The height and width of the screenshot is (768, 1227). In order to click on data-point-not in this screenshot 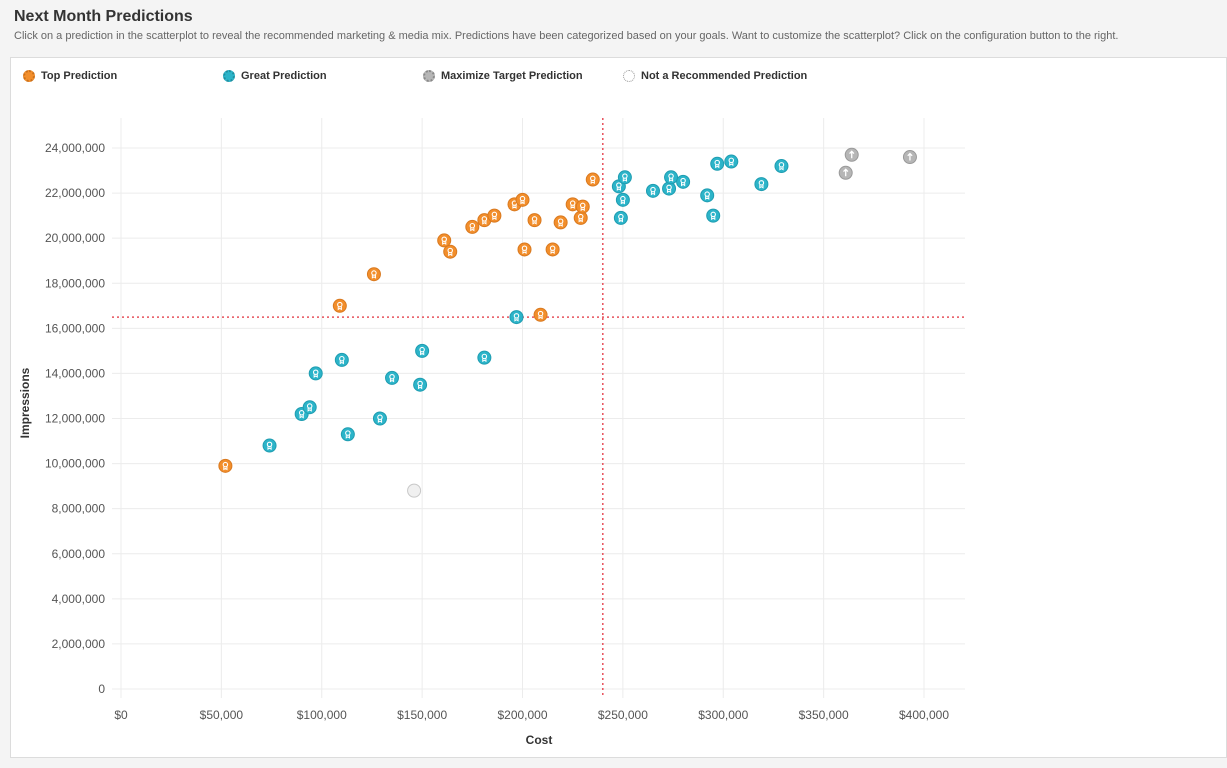, I will do `click(414, 490)`.